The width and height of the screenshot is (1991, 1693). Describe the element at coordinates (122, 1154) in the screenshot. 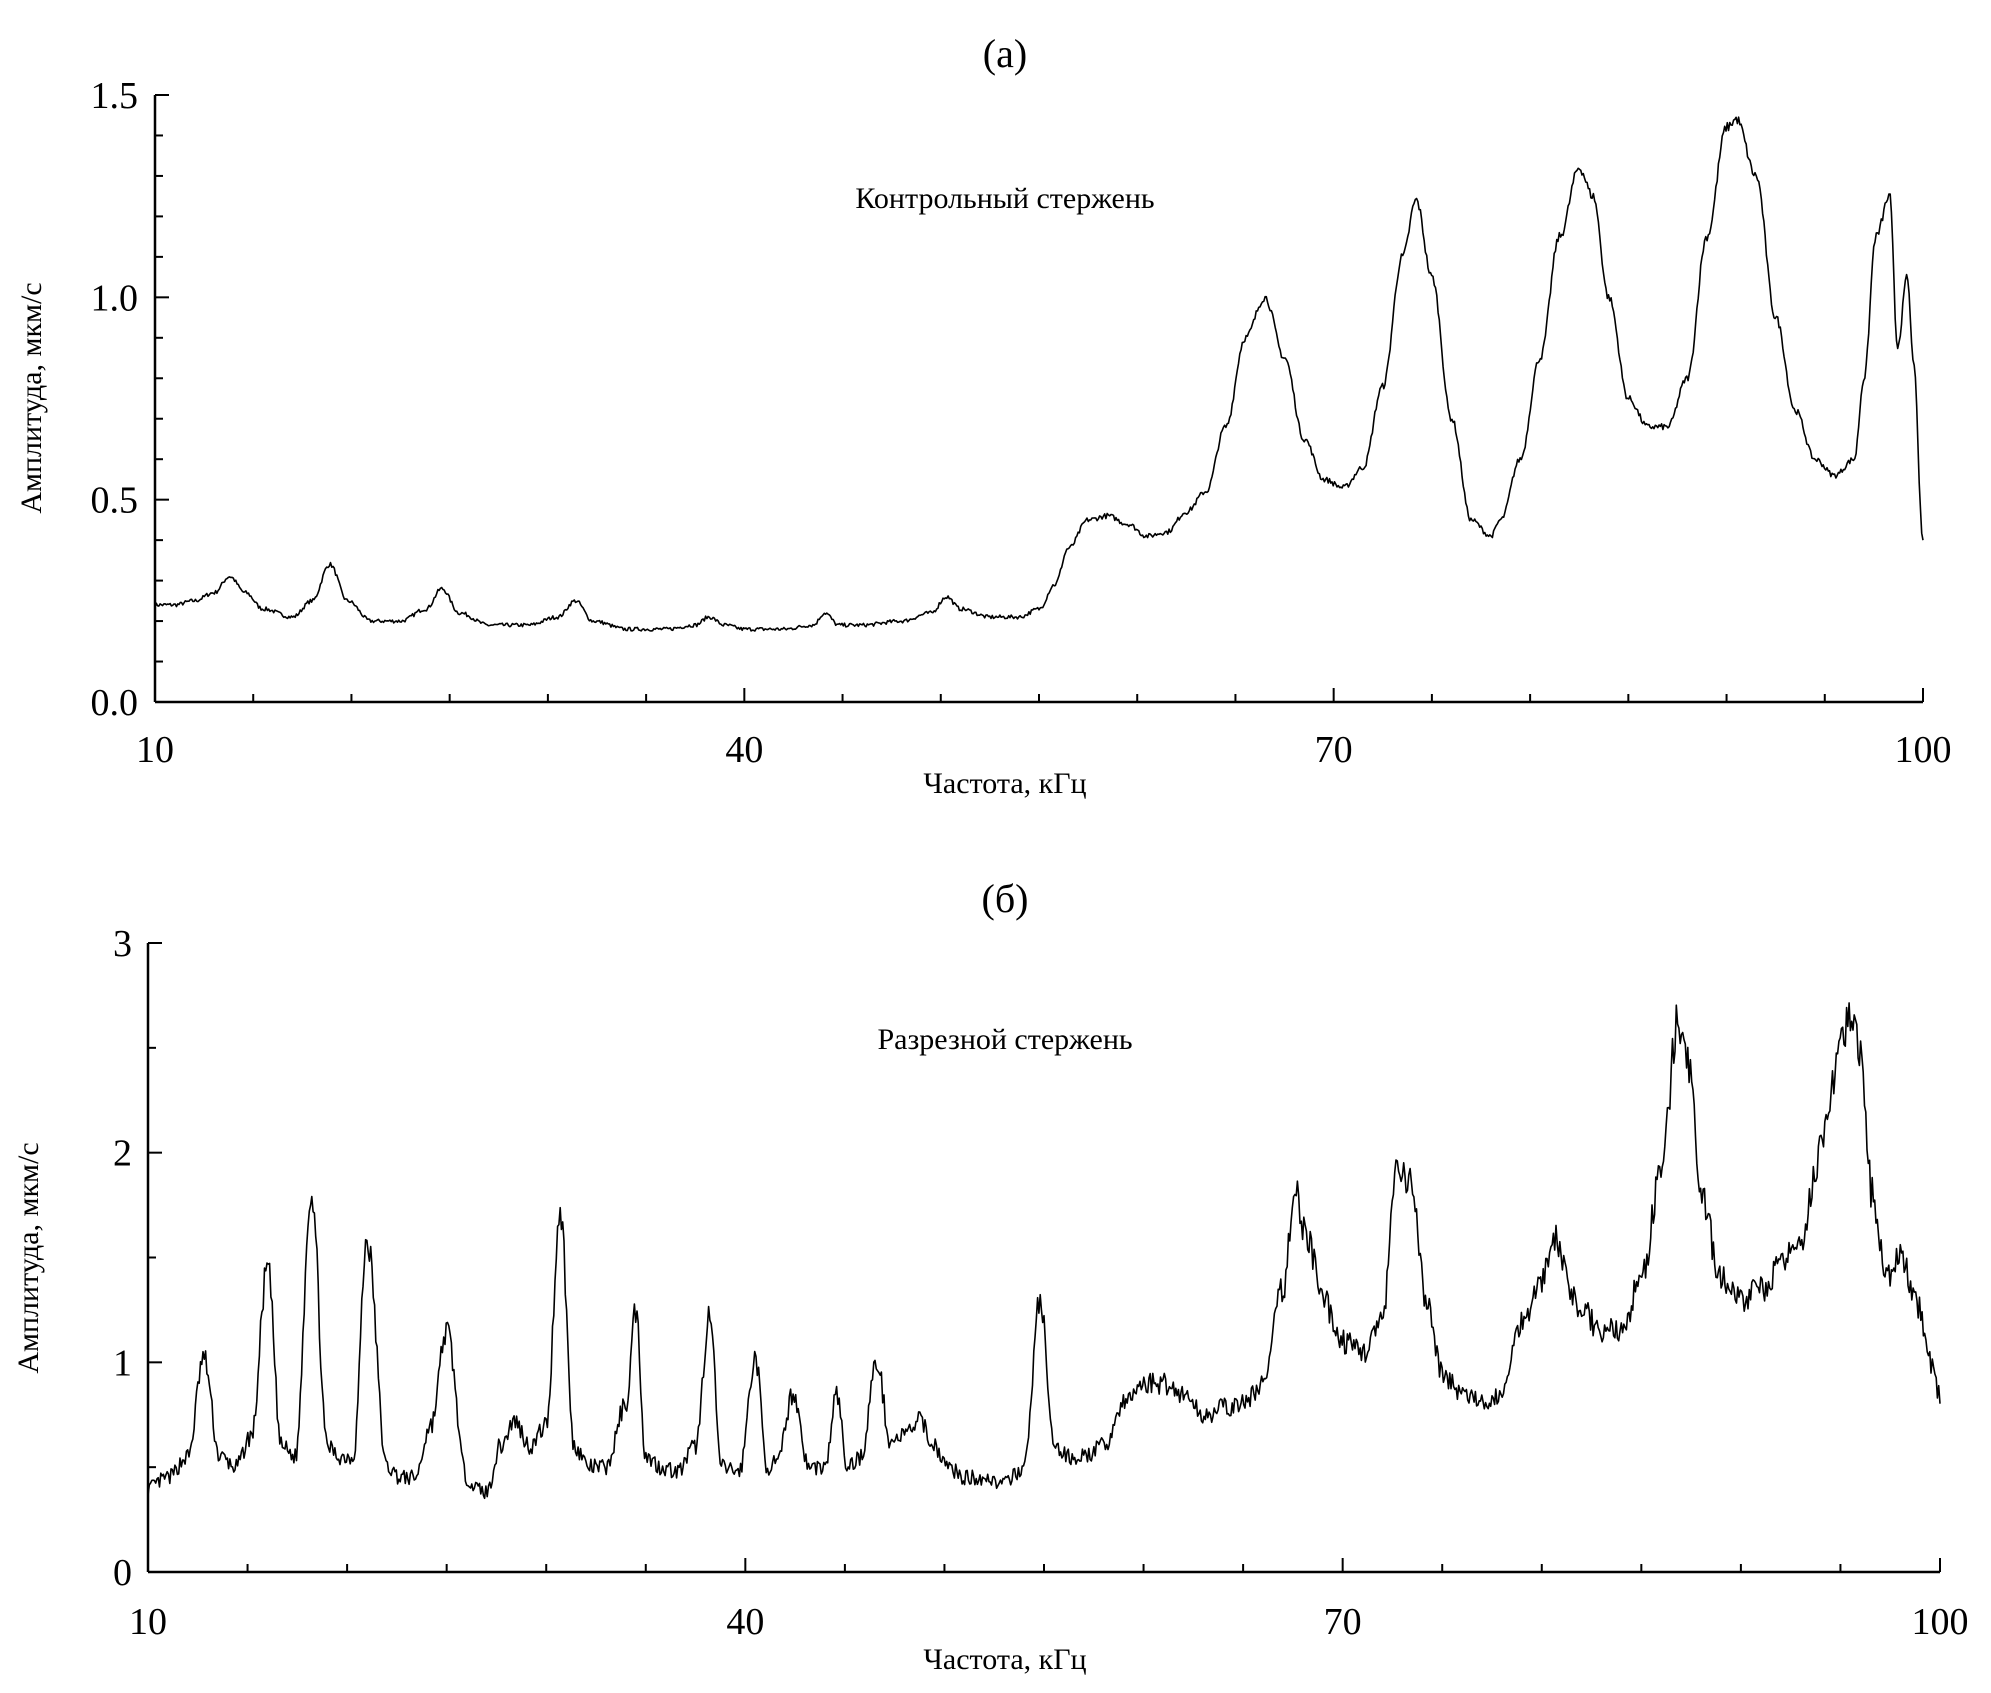

I see `y-tick-label: 2` at that location.